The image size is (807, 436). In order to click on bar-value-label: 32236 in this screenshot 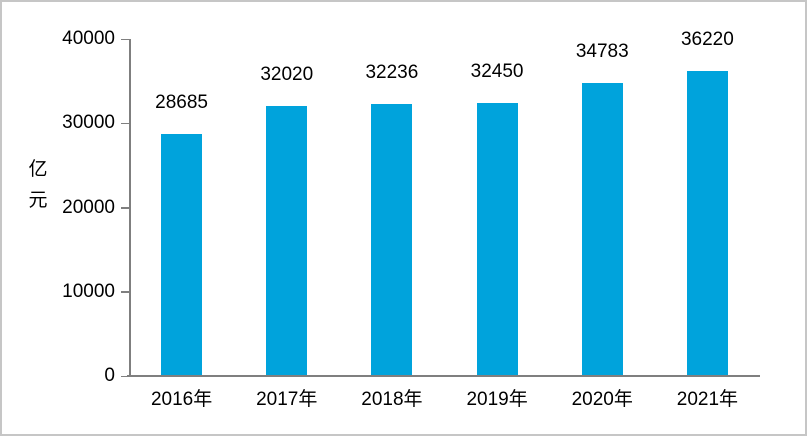, I will do `click(392, 73)`.